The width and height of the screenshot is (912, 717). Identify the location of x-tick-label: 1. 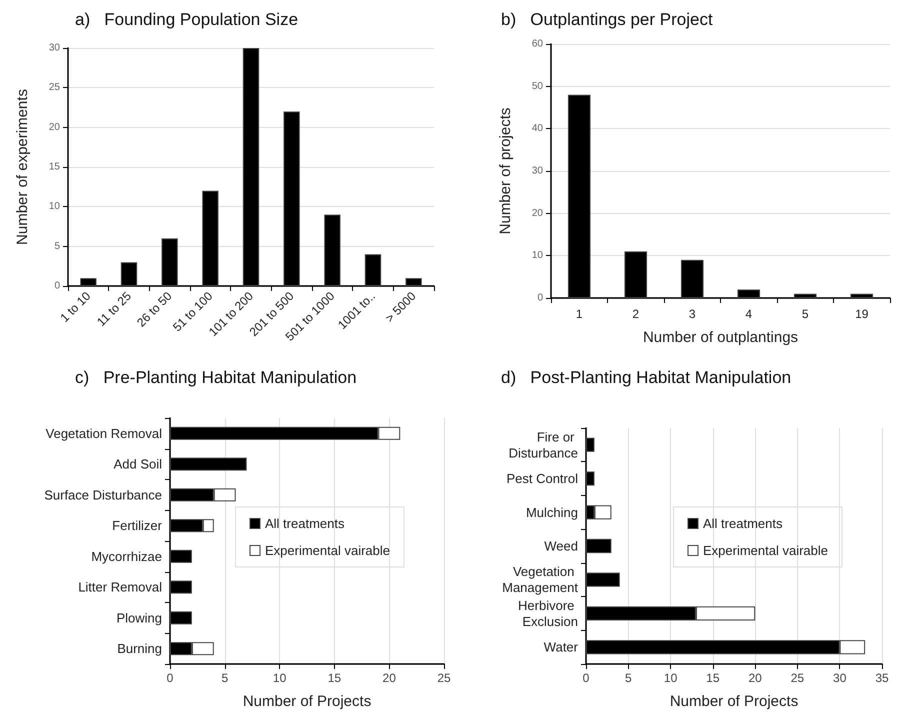
(579, 314).